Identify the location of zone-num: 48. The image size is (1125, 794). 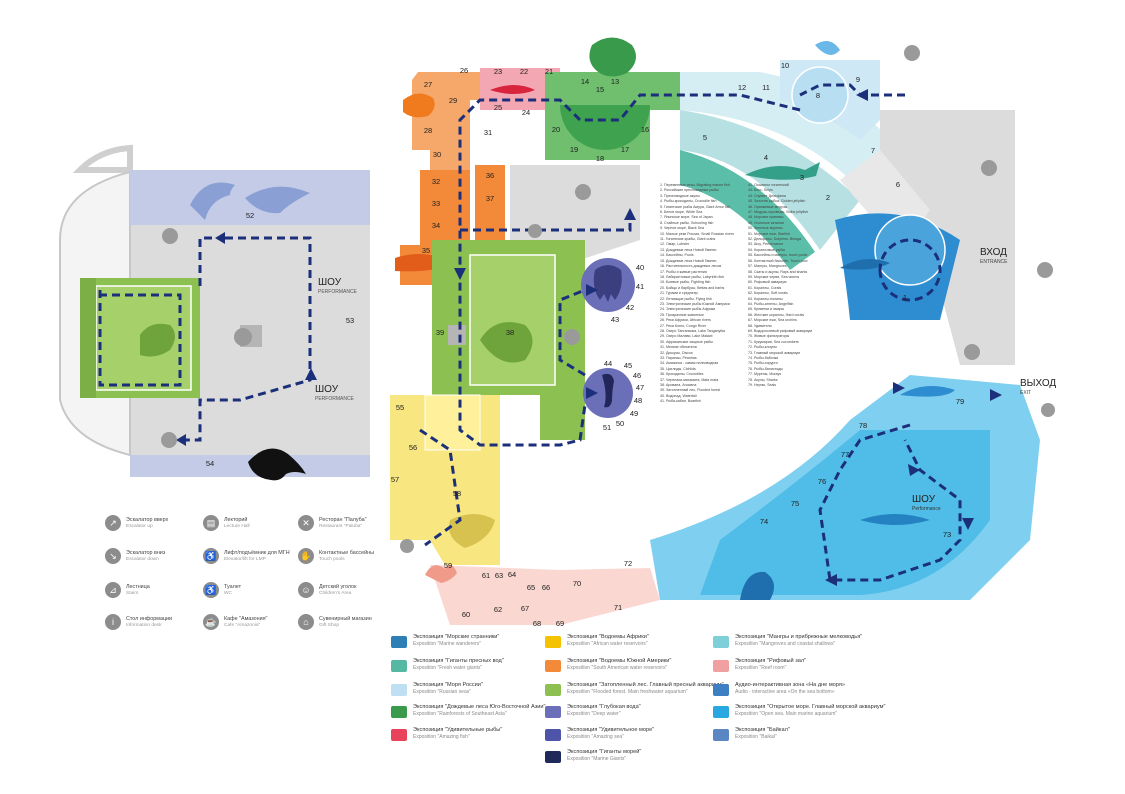
(638, 400).